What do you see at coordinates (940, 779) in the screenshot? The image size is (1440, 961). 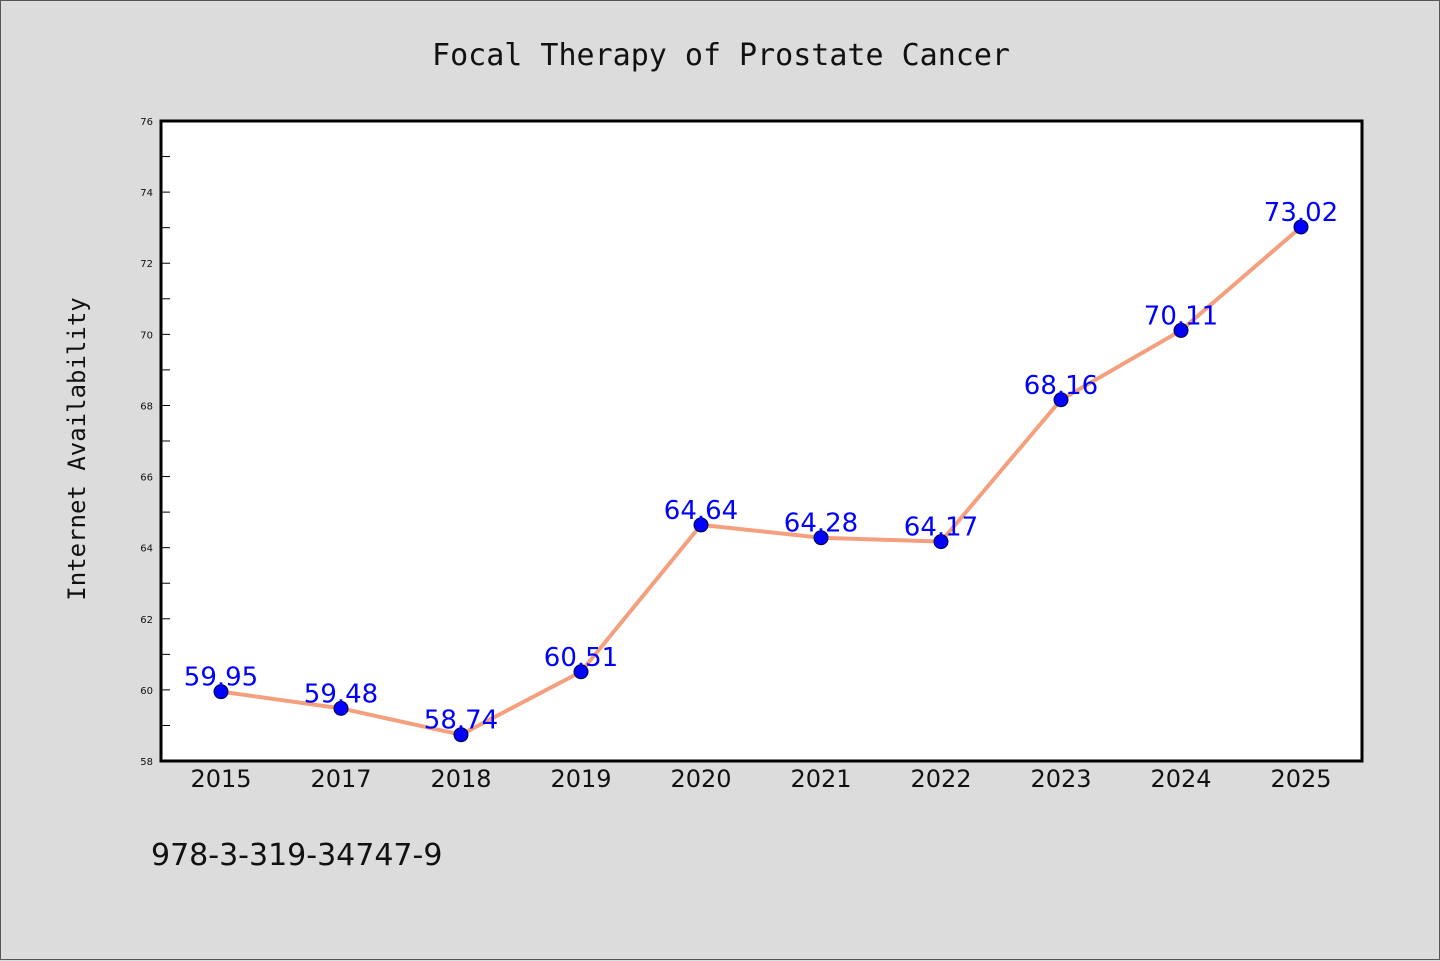 I see `x-tick-label: 2022` at bounding box center [940, 779].